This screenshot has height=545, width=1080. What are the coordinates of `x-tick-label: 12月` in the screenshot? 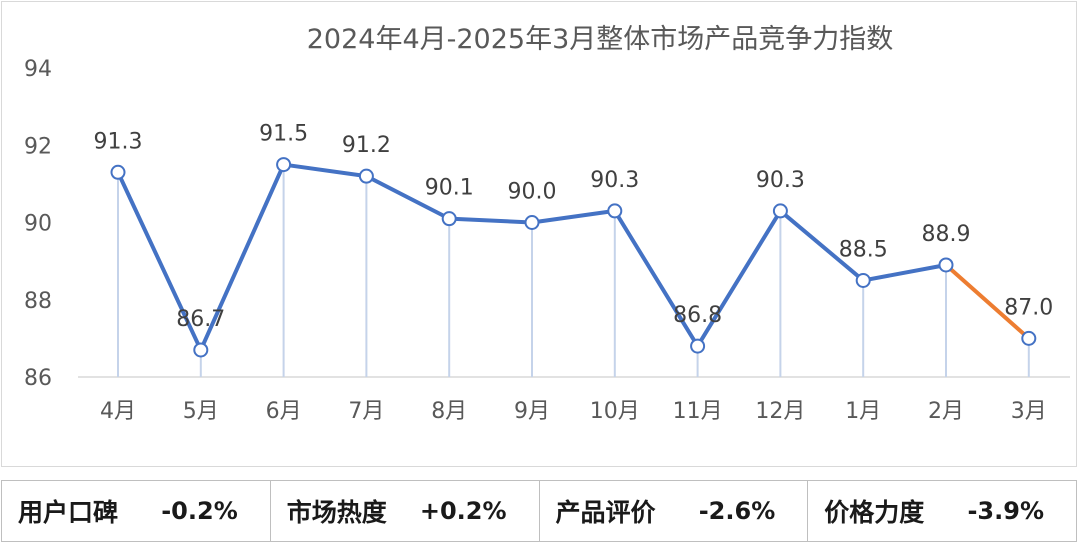 It's located at (780, 411).